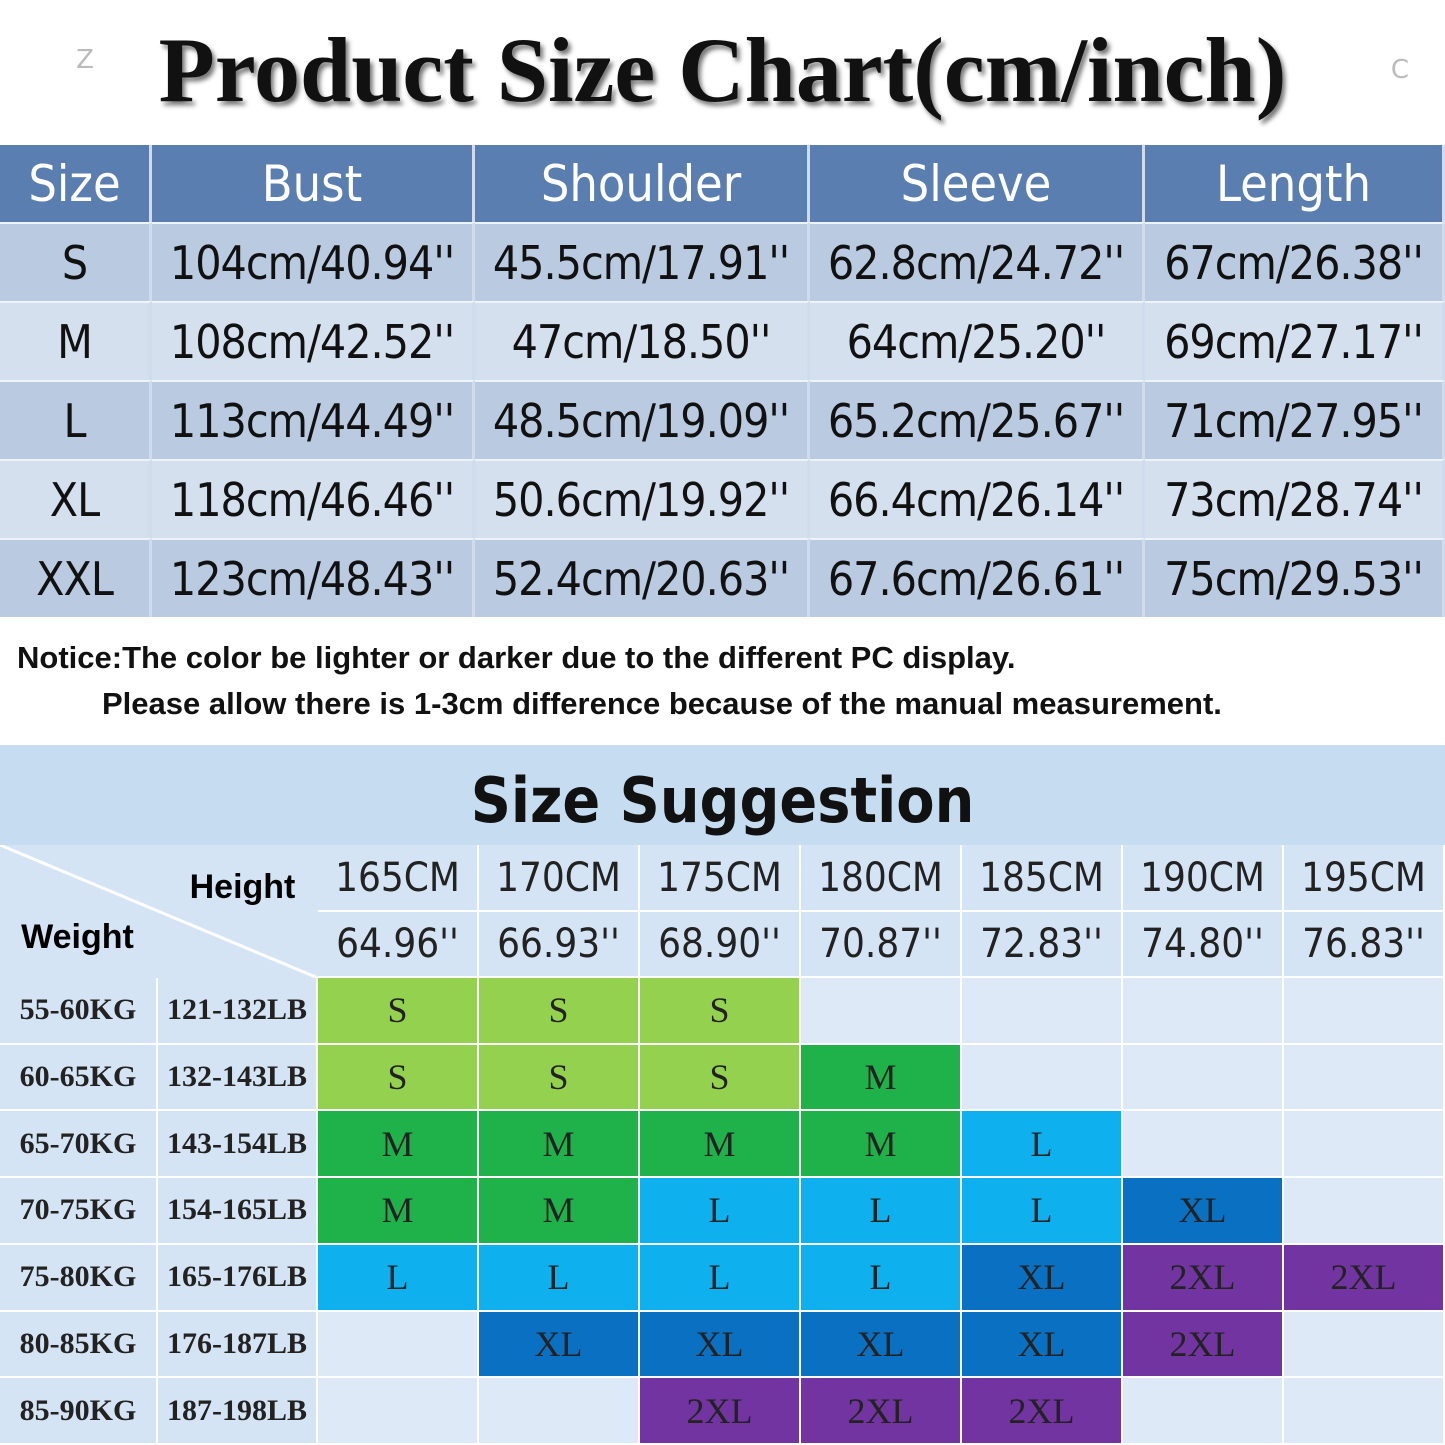  What do you see at coordinates (79, 1278) in the screenshot?
I see `weight-kg: 75-80KG` at bounding box center [79, 1278].